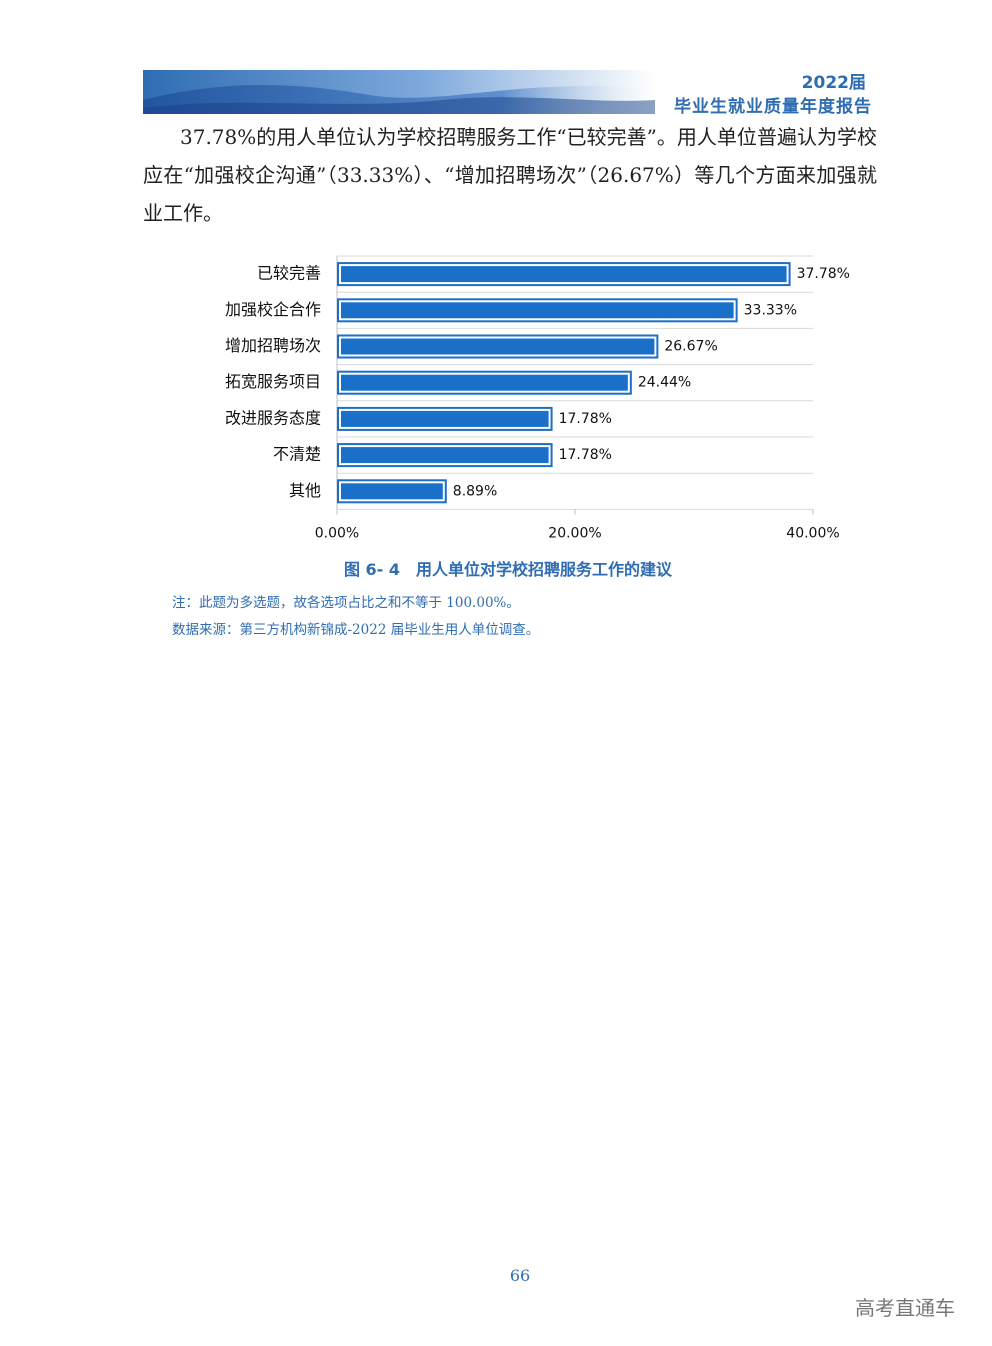  I want to click on value-label: 26.67%, so click(690, 347).